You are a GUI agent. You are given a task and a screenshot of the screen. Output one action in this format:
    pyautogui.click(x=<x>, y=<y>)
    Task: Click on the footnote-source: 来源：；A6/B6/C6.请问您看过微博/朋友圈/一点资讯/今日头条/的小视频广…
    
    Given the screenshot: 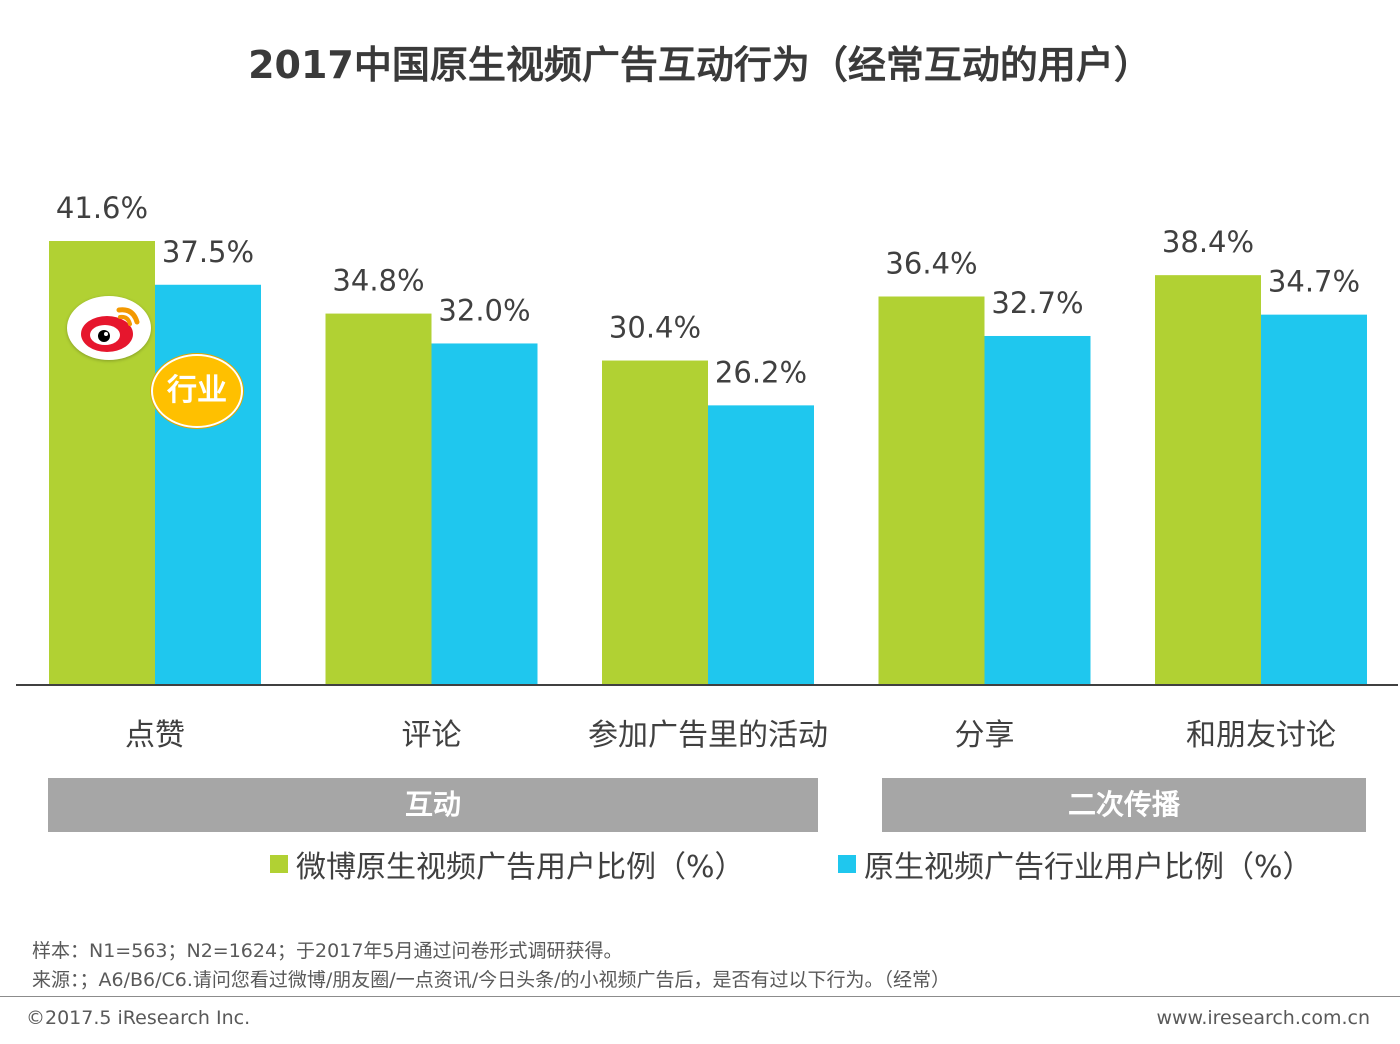 What is the action you would take?
    pyautogui.click(x=491, y=980)
    